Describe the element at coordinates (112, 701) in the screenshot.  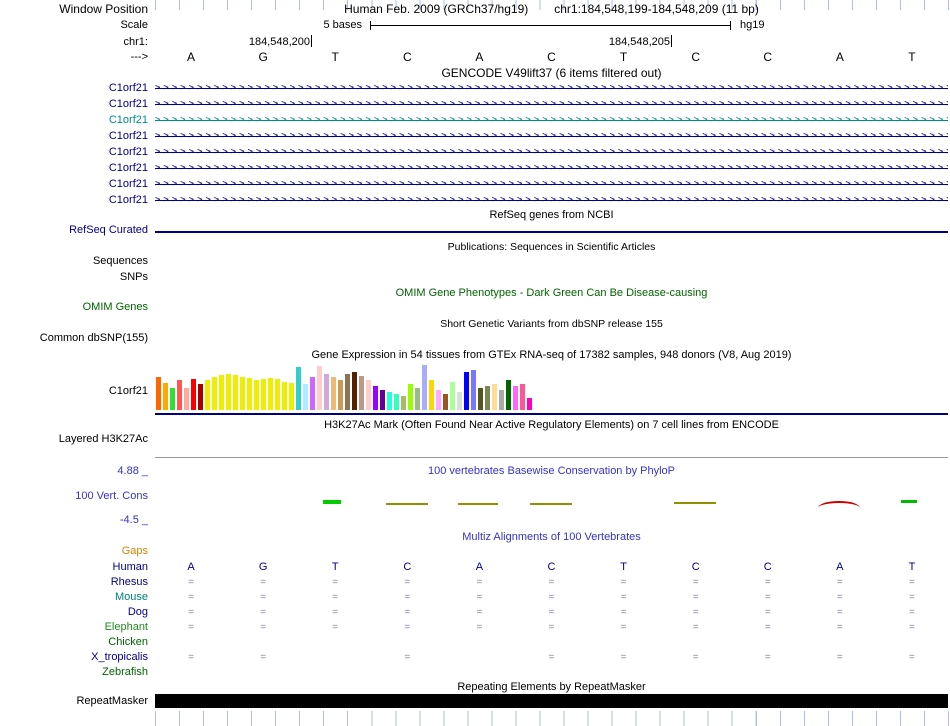
I see `track-label-repeatmasker: RepeatMasker` at that location.